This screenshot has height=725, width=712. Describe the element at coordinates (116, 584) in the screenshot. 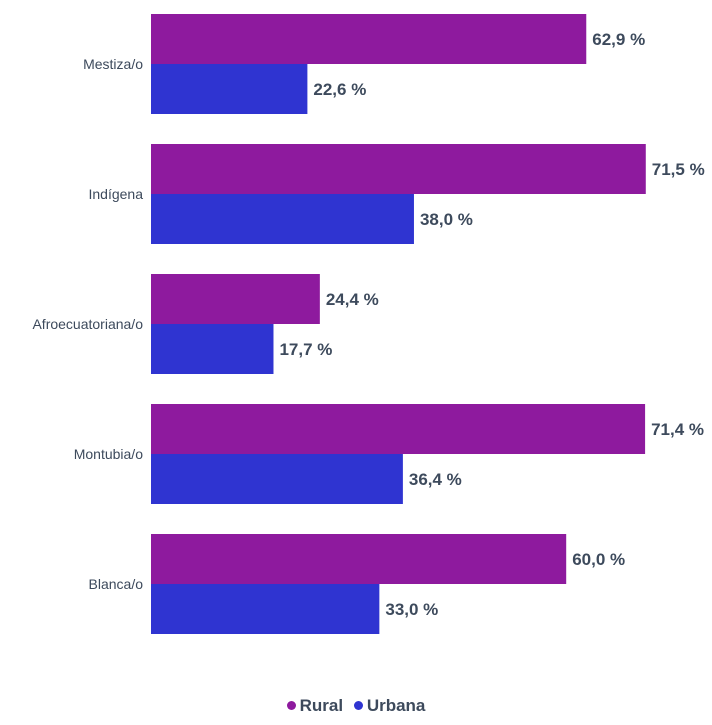

I see `category-label: Blanca/o` at that location.